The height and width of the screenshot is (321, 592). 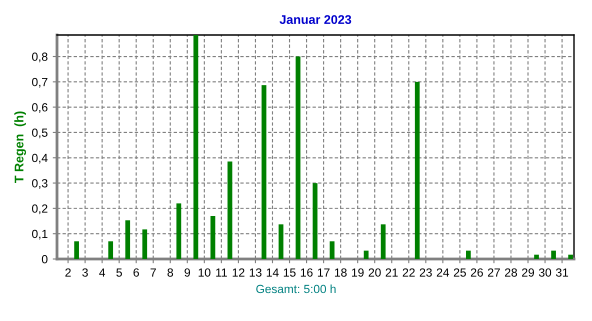 What do you see at coordinates (68, 272) in the screenshot?
I see `x-tick-label: 2` at bounding box center [68, 272].